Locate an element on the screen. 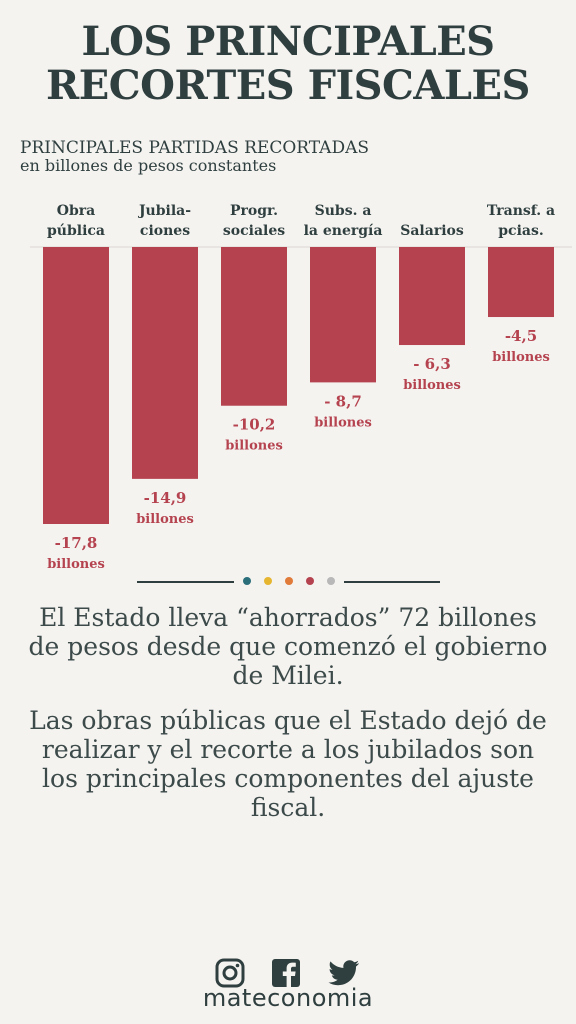 This screenshot has width=576, height=1024. value-label: -17,8 is located at coordinates (76, 543).